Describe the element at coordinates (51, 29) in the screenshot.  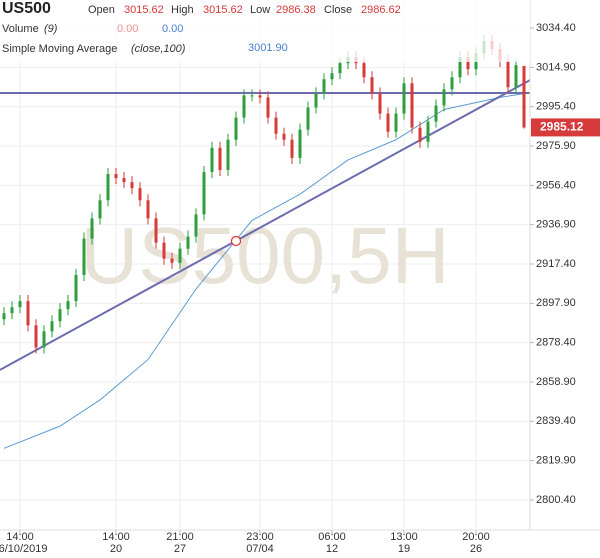
I see `legend-label: (9)` at that location.